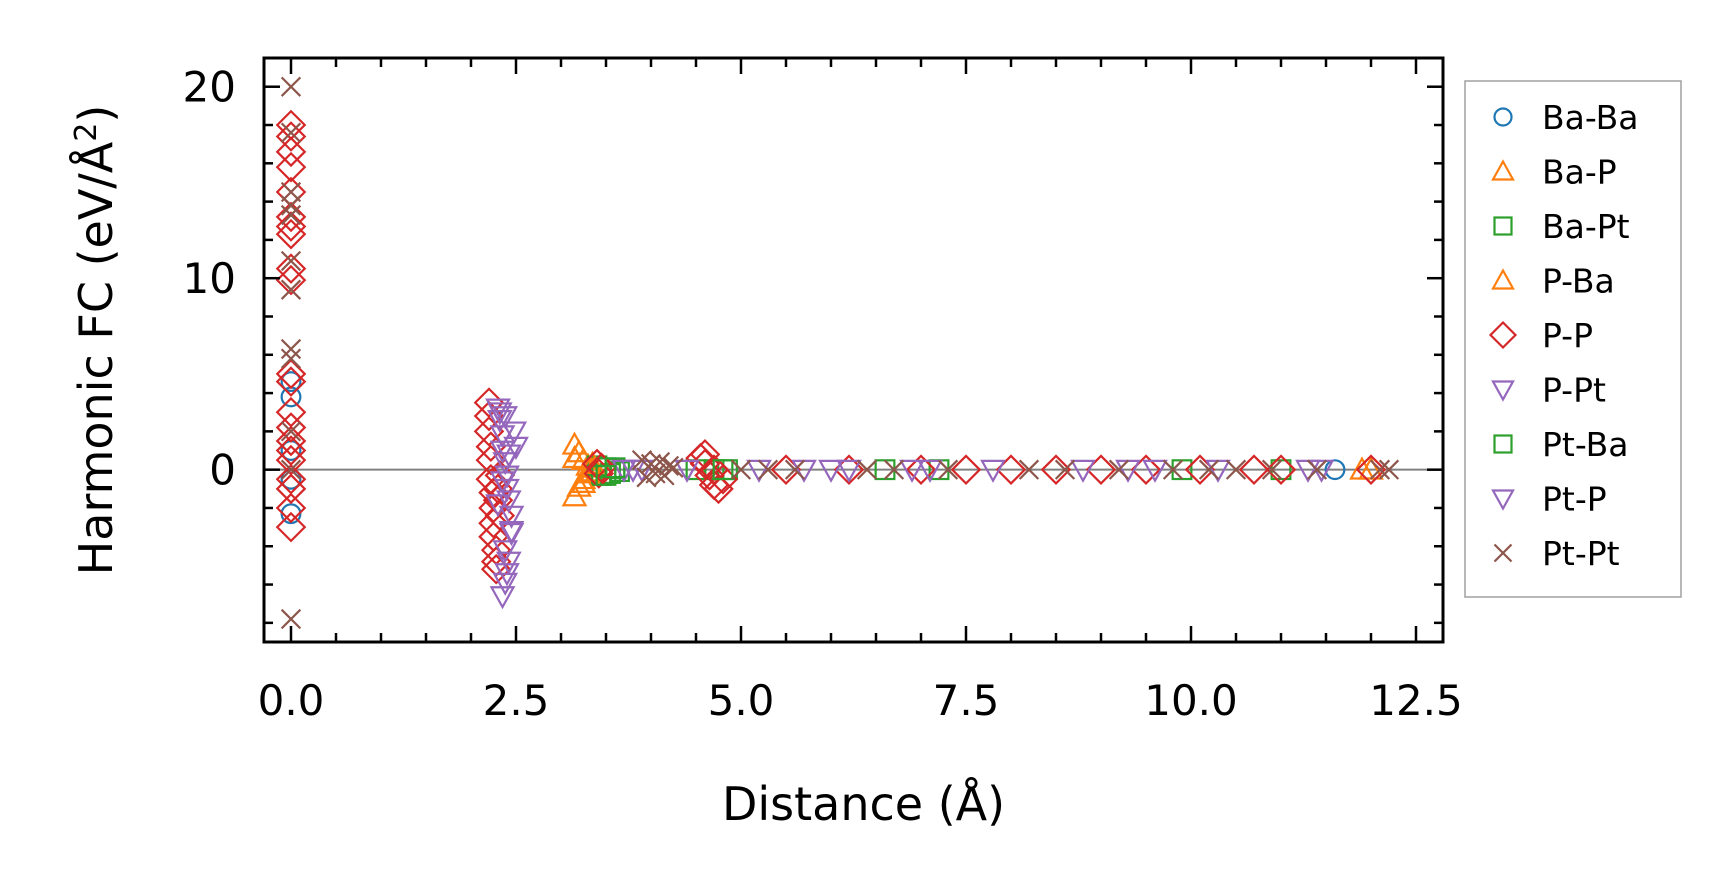 Image resolution: width=1719 pixels, height=883 pixels. What do you see at coordinates (1585, 444) in the screenshot?
I see `legend-label: Pt-Ba` at bounding box center [1585, 444].